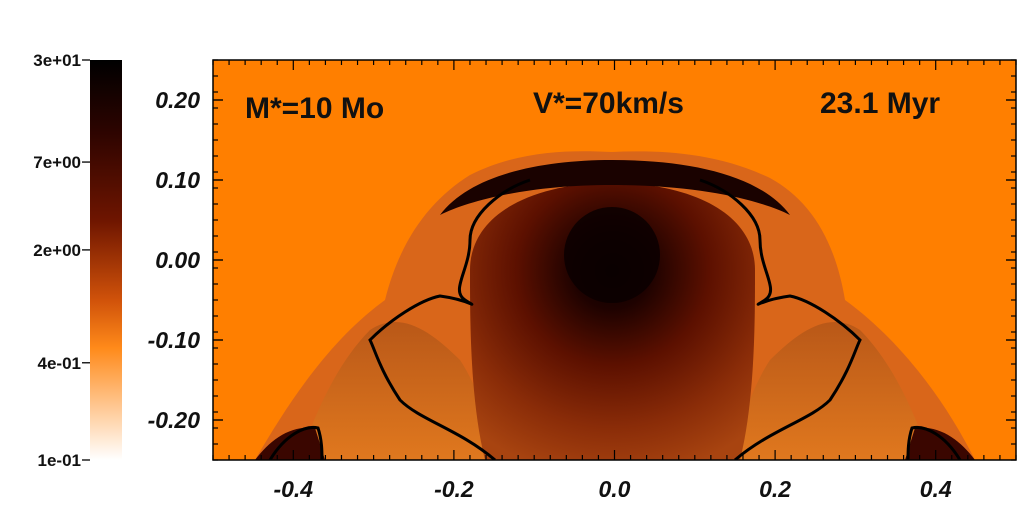 The width and height of the screenshot is (1024, 521). What do you see at coordinates (775, 489) in the screenshot?
I see `x-tick-label: 0.2` at bounding box center [775, 489].